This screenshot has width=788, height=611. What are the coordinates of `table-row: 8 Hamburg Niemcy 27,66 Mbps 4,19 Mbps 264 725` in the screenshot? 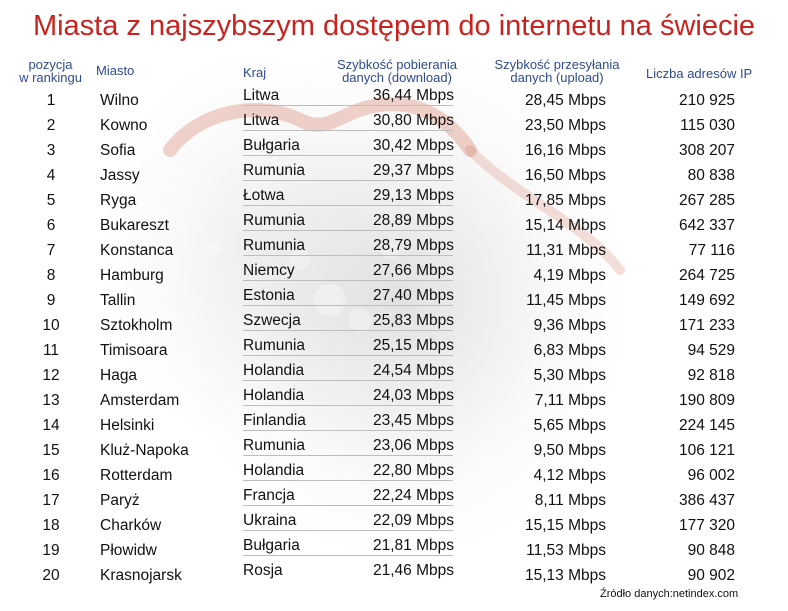 It's located at (394, 275).